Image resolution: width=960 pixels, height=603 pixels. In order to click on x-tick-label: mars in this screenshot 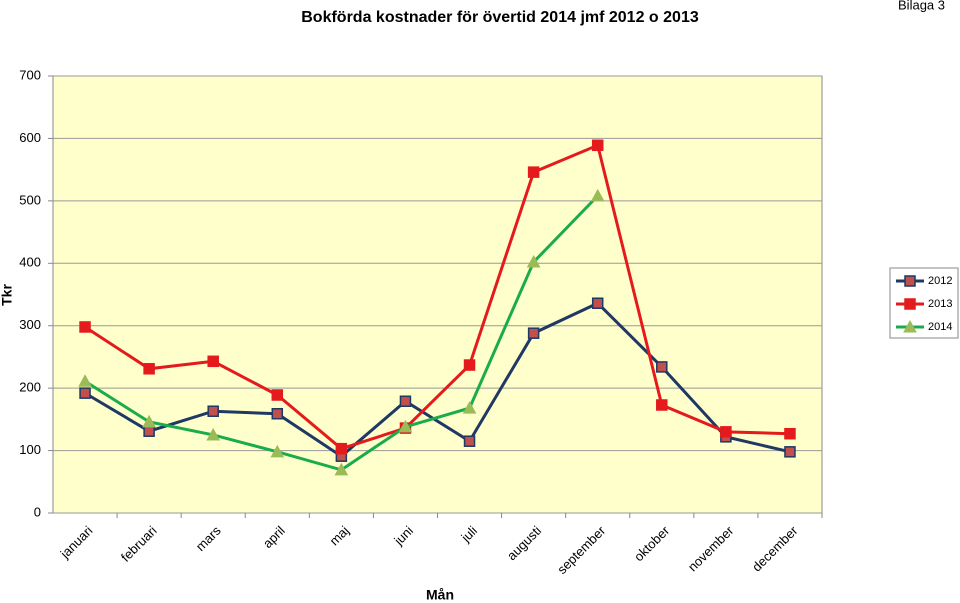, I will do `click(208, 538)`.